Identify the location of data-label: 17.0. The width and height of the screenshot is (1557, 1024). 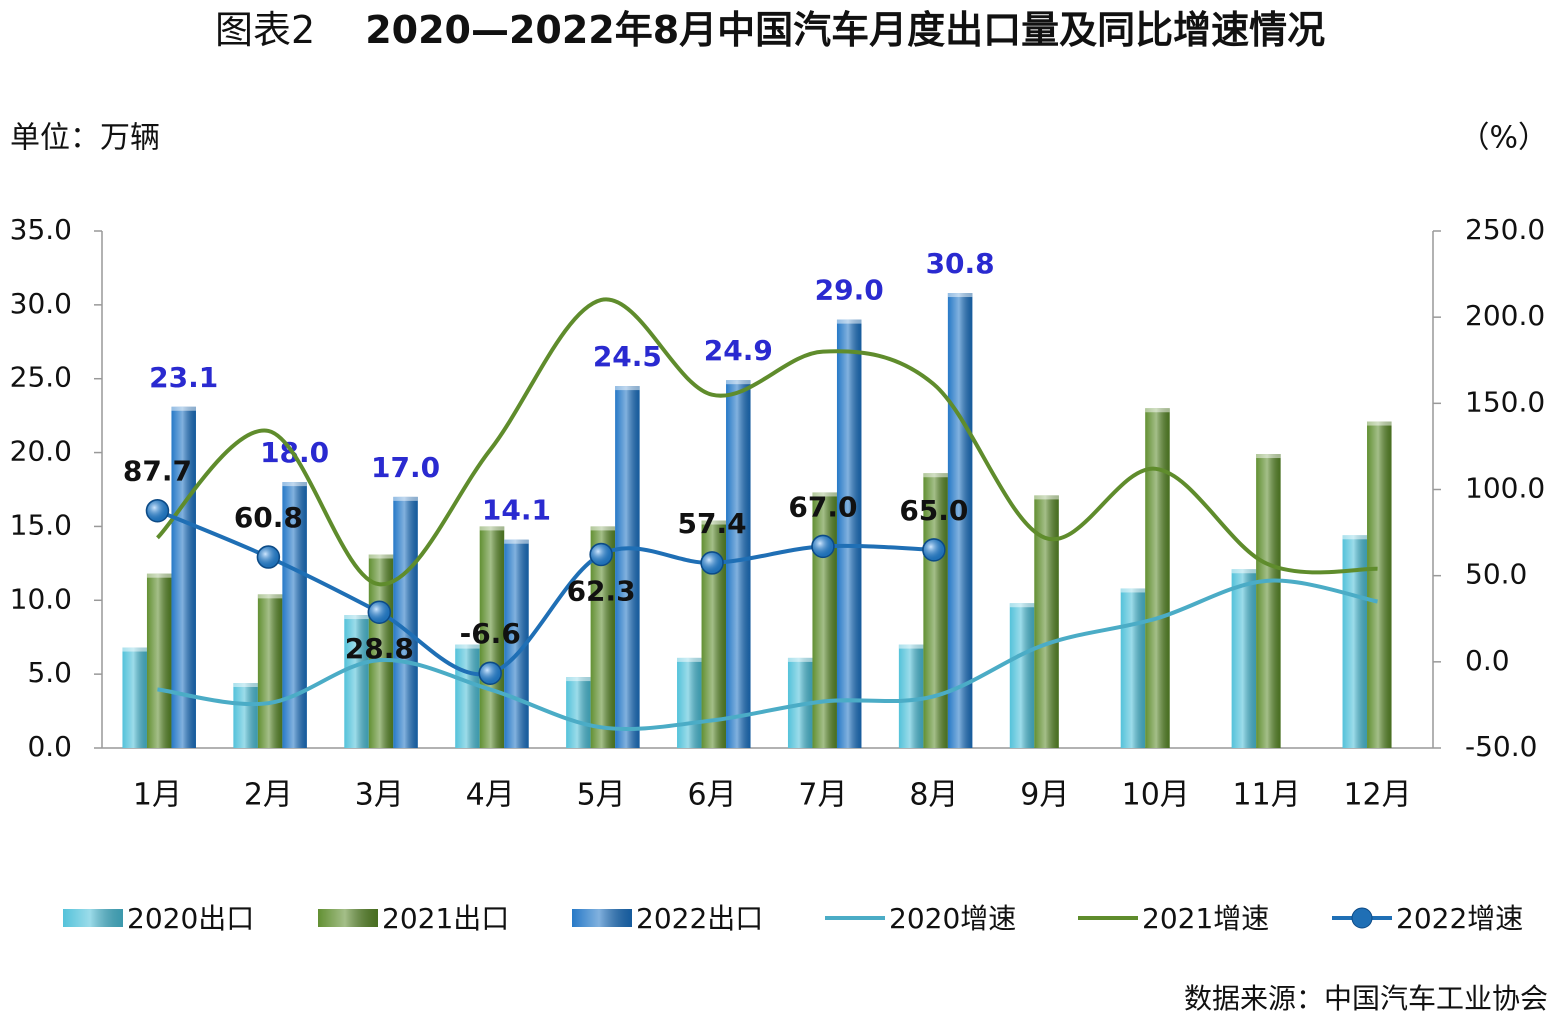
(405, 467).